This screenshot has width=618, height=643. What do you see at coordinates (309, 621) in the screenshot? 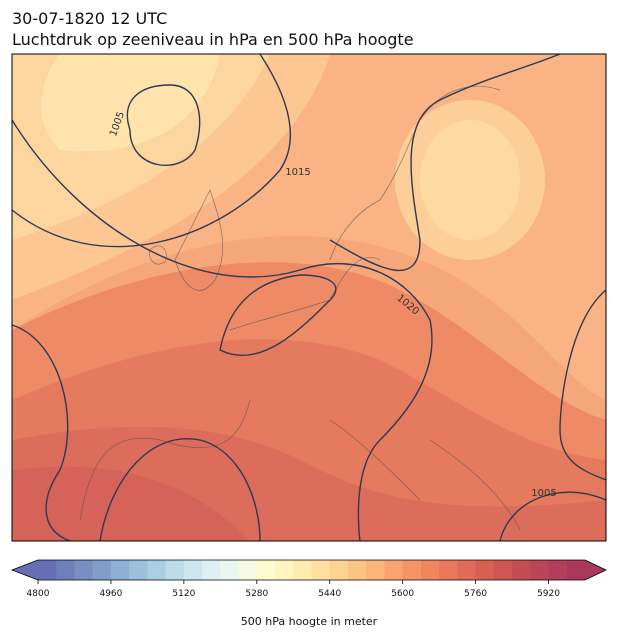
I see `colorbar-label: 500 hPa hoogte in meter` at bounding box center [309, 621].